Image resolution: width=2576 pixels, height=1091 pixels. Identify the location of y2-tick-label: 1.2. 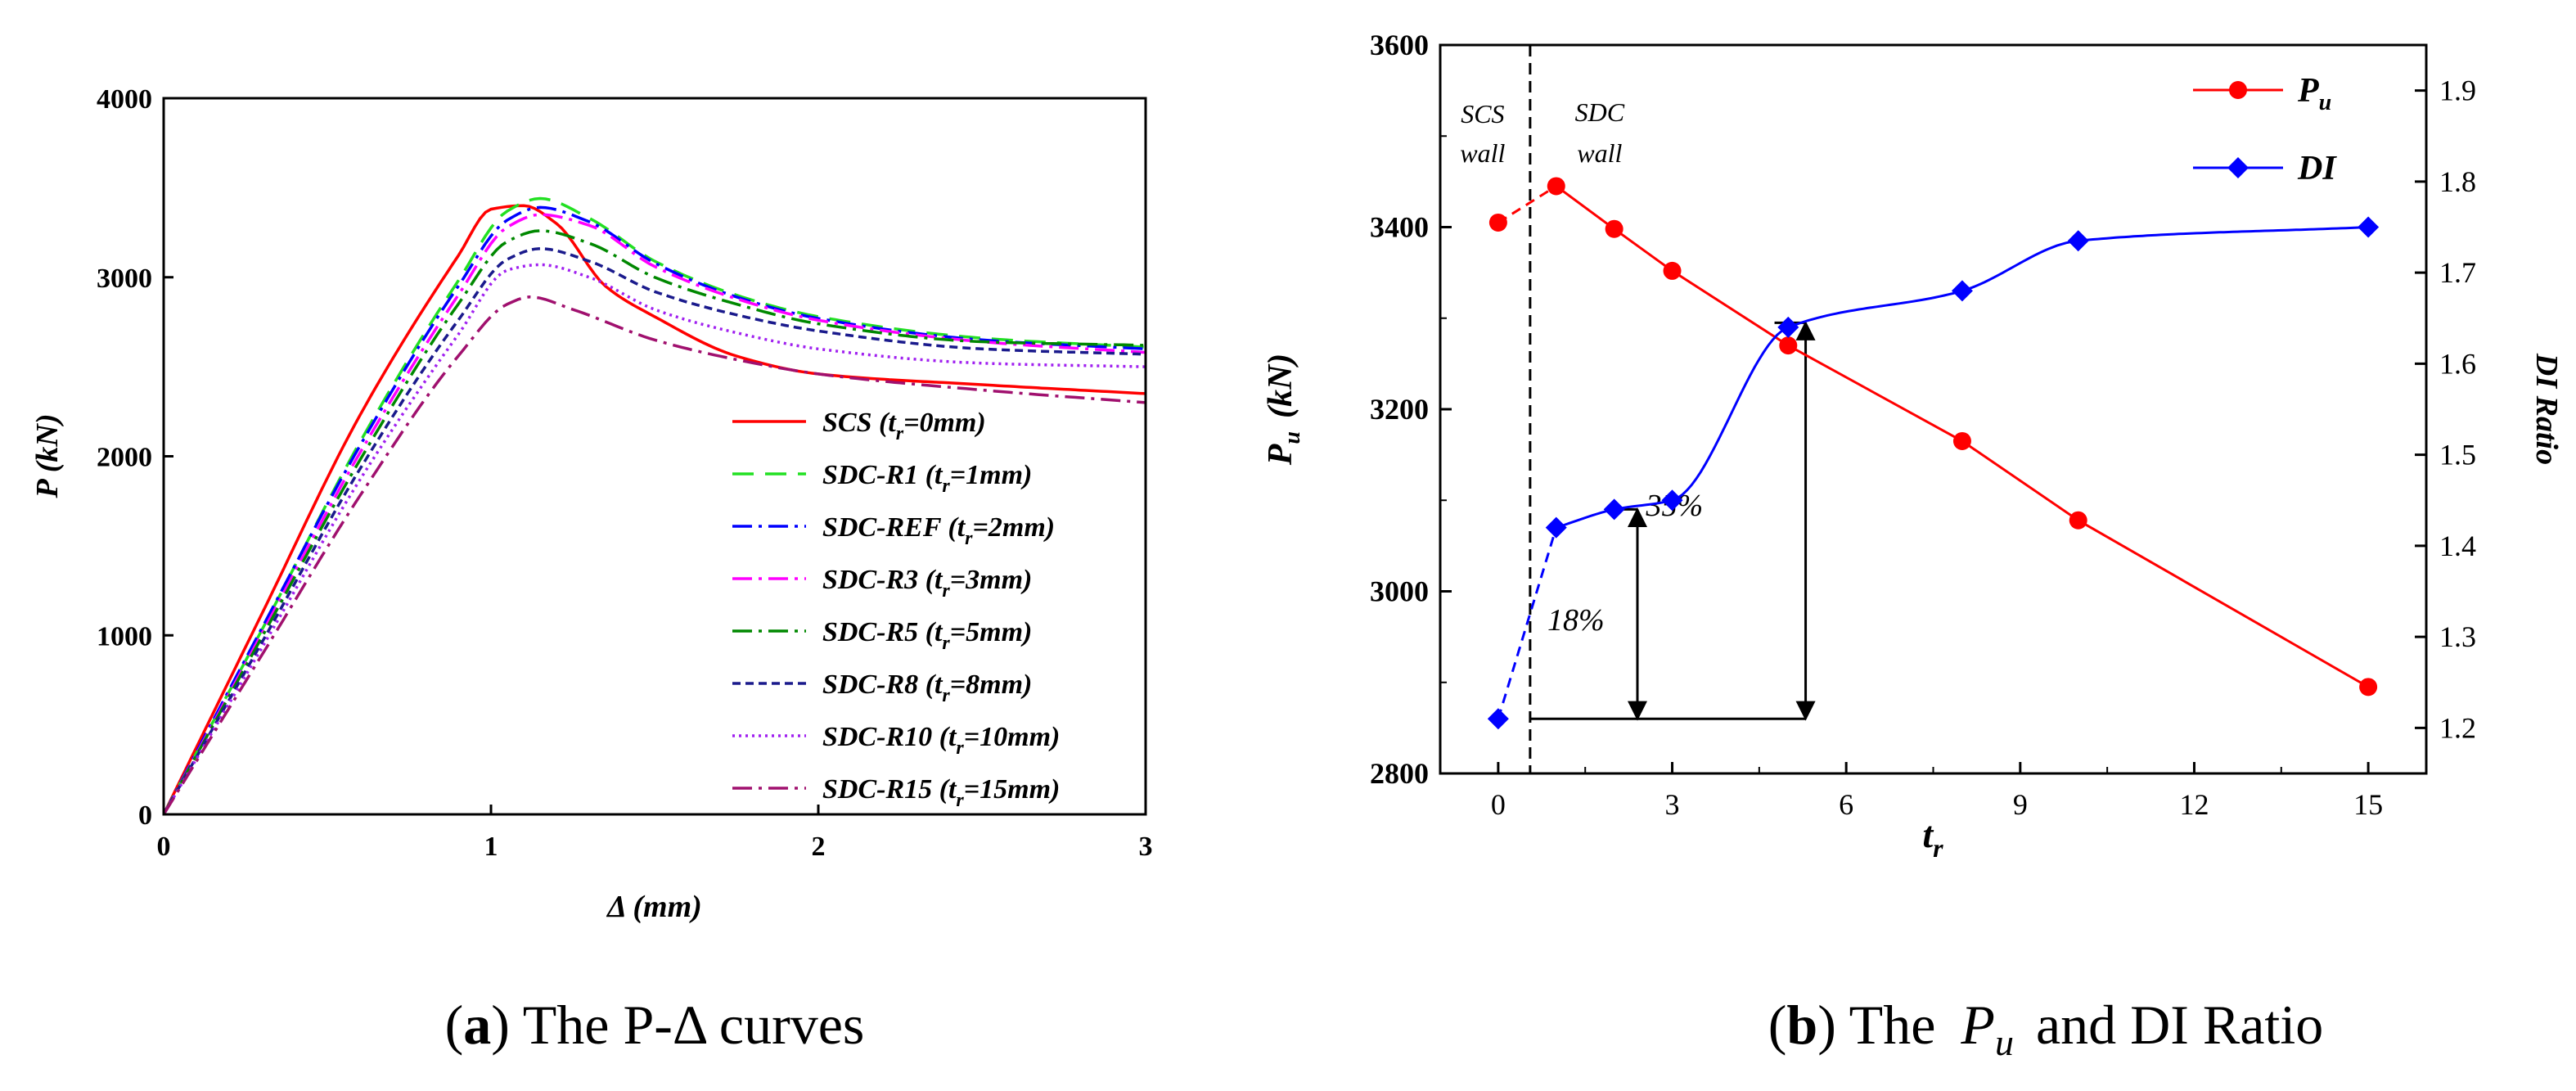
(2457, 727).